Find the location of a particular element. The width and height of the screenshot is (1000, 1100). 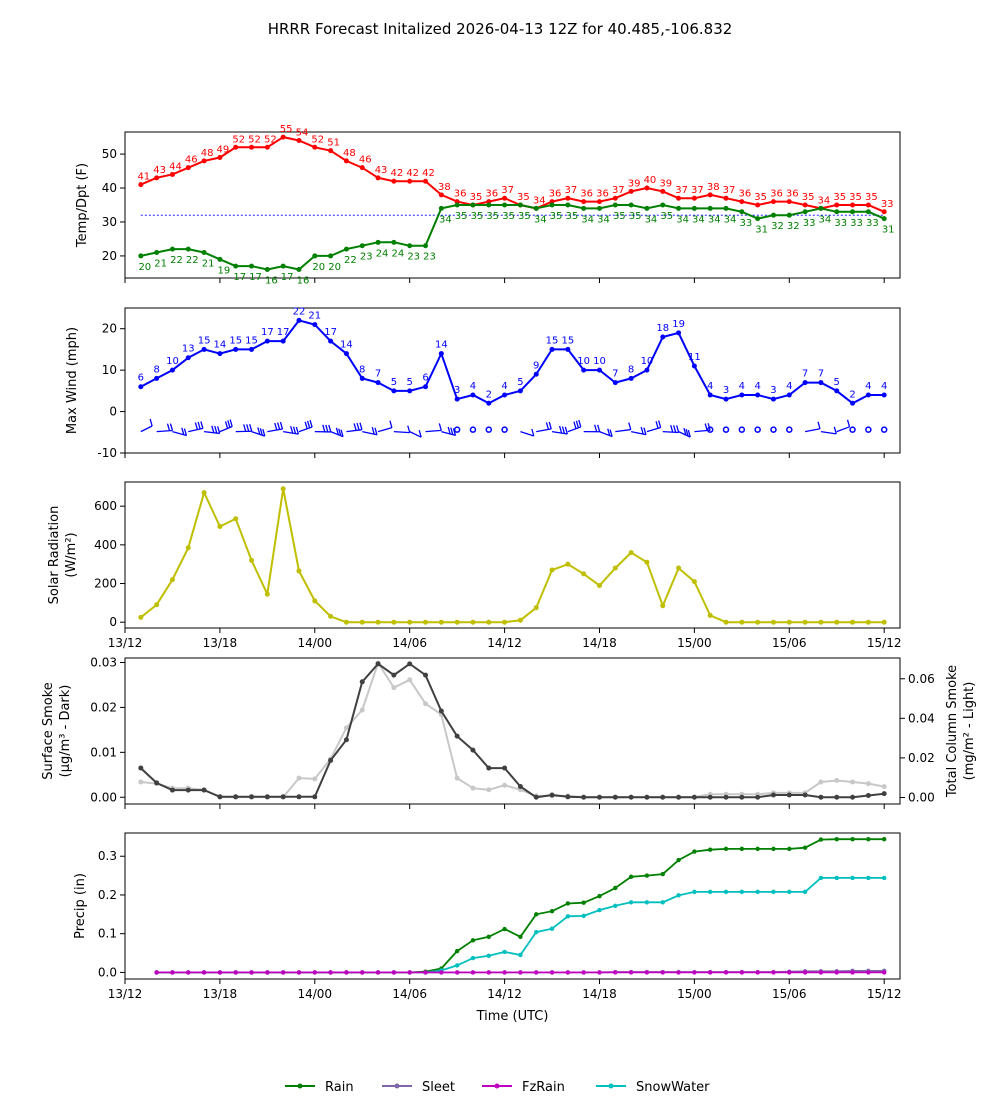

temperature-data-label: 46 is located at coordinates (191, 160).